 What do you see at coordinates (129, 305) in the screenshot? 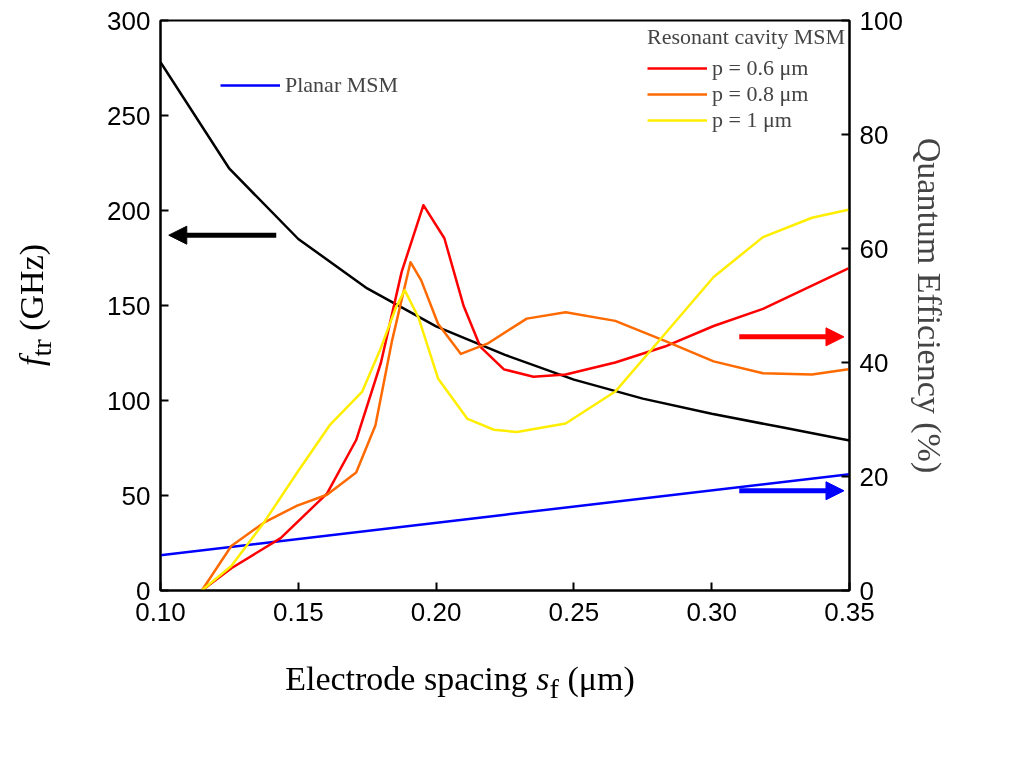
I see `y-tick-label: 150` at bounding box center [129, 305].